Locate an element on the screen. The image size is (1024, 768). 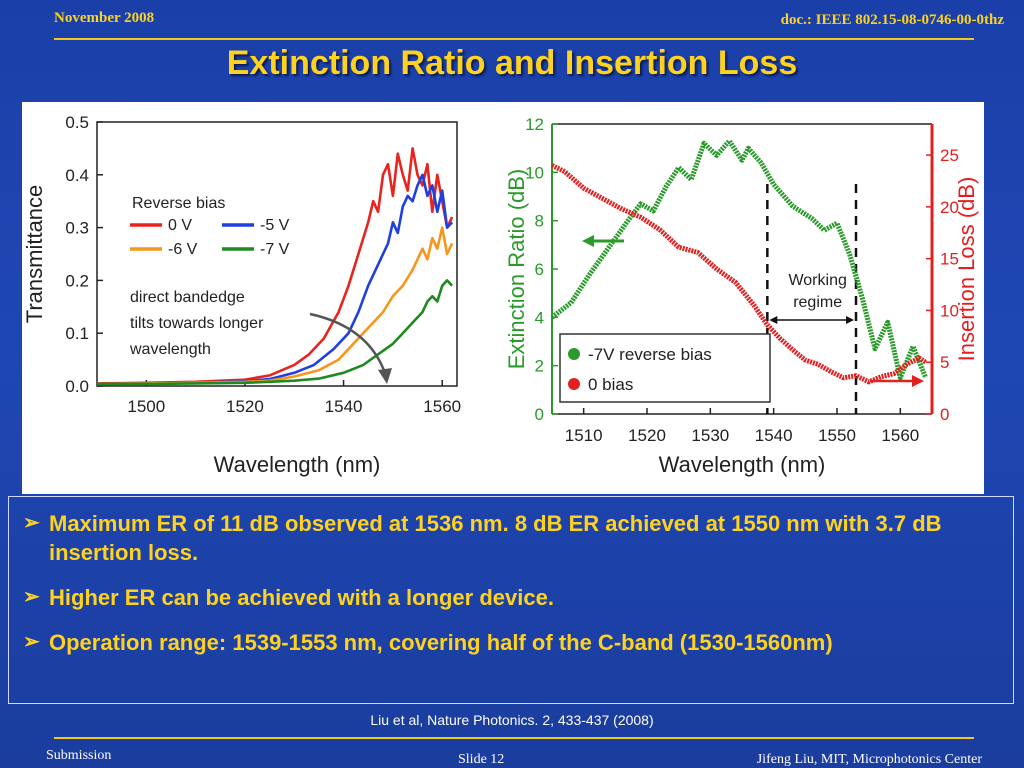
y-right-tick-label: 0 is located at coordinates (944, 414).